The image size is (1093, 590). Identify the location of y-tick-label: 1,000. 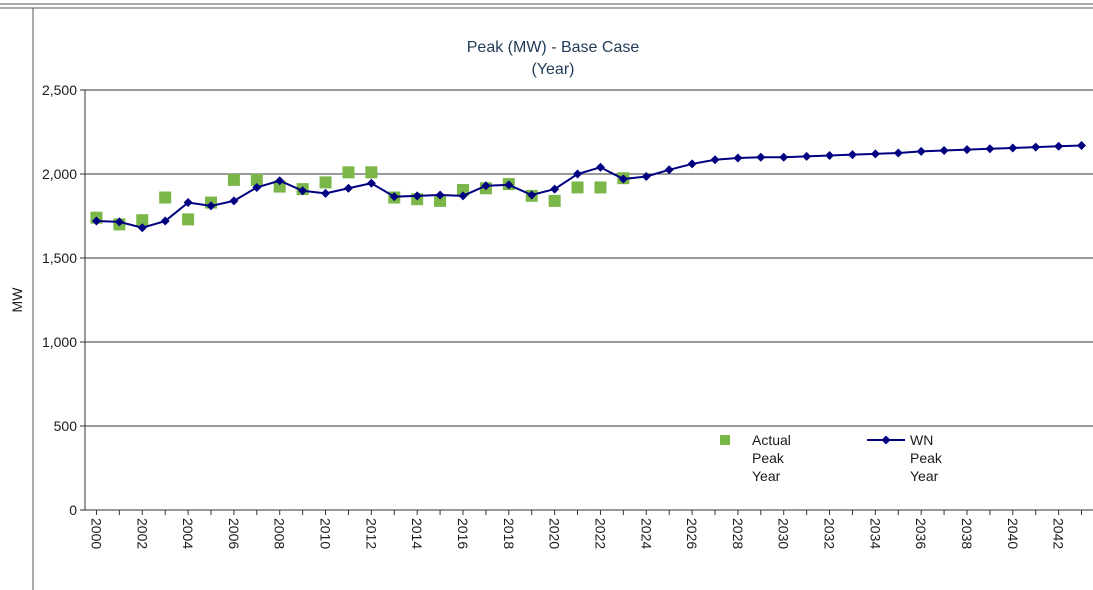
(59, 342).